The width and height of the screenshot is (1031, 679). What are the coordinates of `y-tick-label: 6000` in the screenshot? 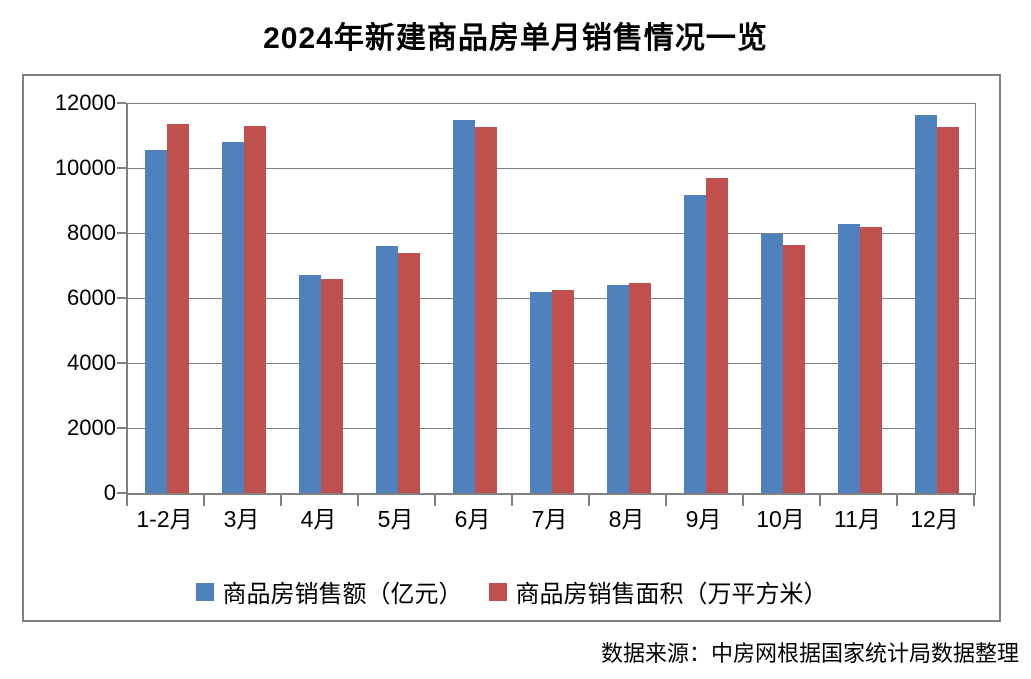 It's located at (91, 297).